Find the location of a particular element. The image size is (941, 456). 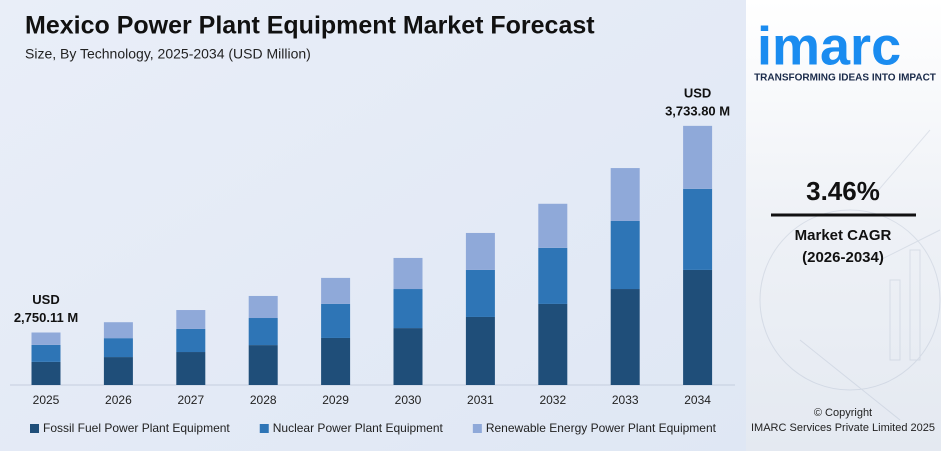

x-tick-label: 2032 is located at coordinates (552, 400).